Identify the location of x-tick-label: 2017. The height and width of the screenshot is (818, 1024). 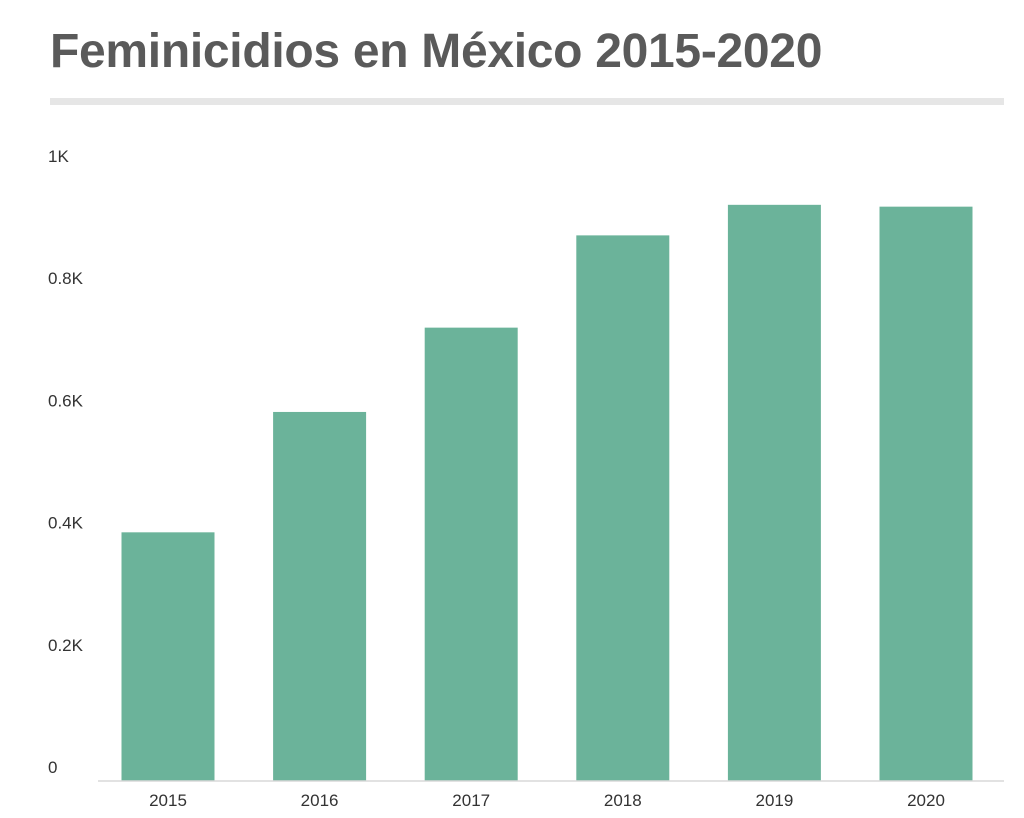
(471, 800).